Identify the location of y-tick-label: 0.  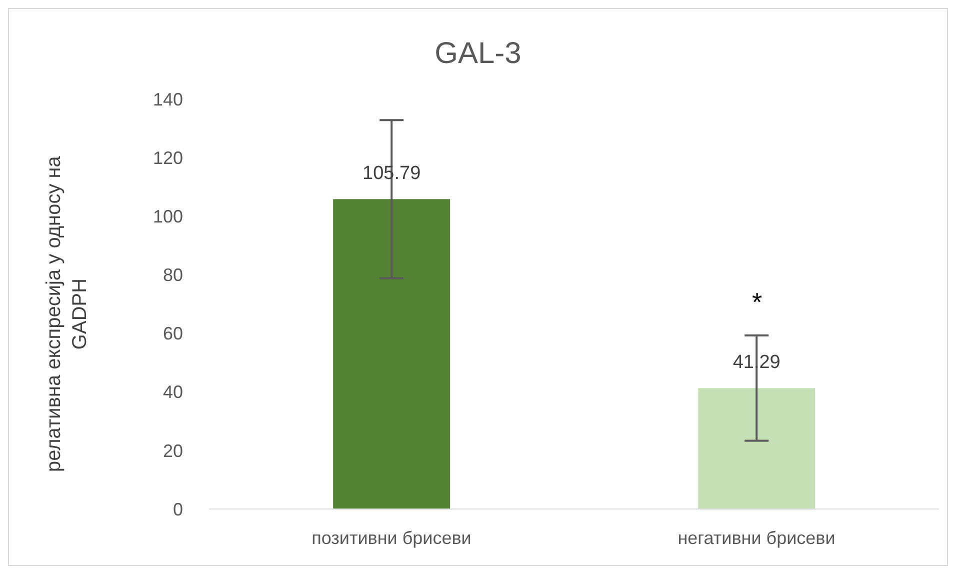
(177, 509).